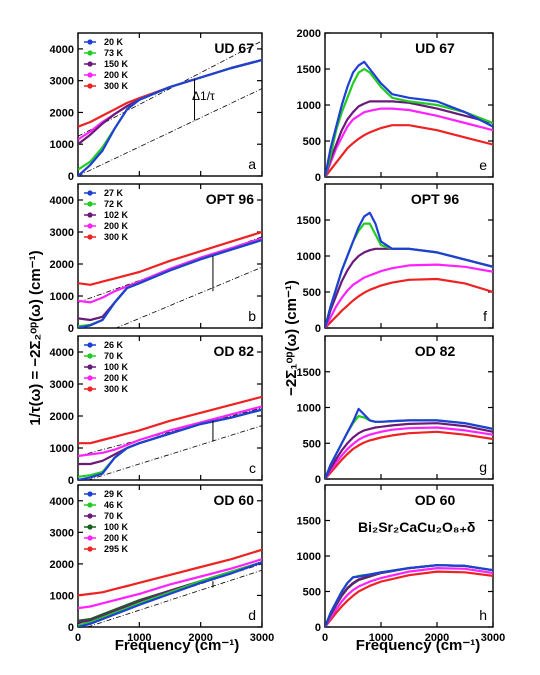 This screenshot has height=675, width=540. Describe the element at coordinates (312, 142) in the screenshot. I see `panel-e-ytick-label: 500` at that location.